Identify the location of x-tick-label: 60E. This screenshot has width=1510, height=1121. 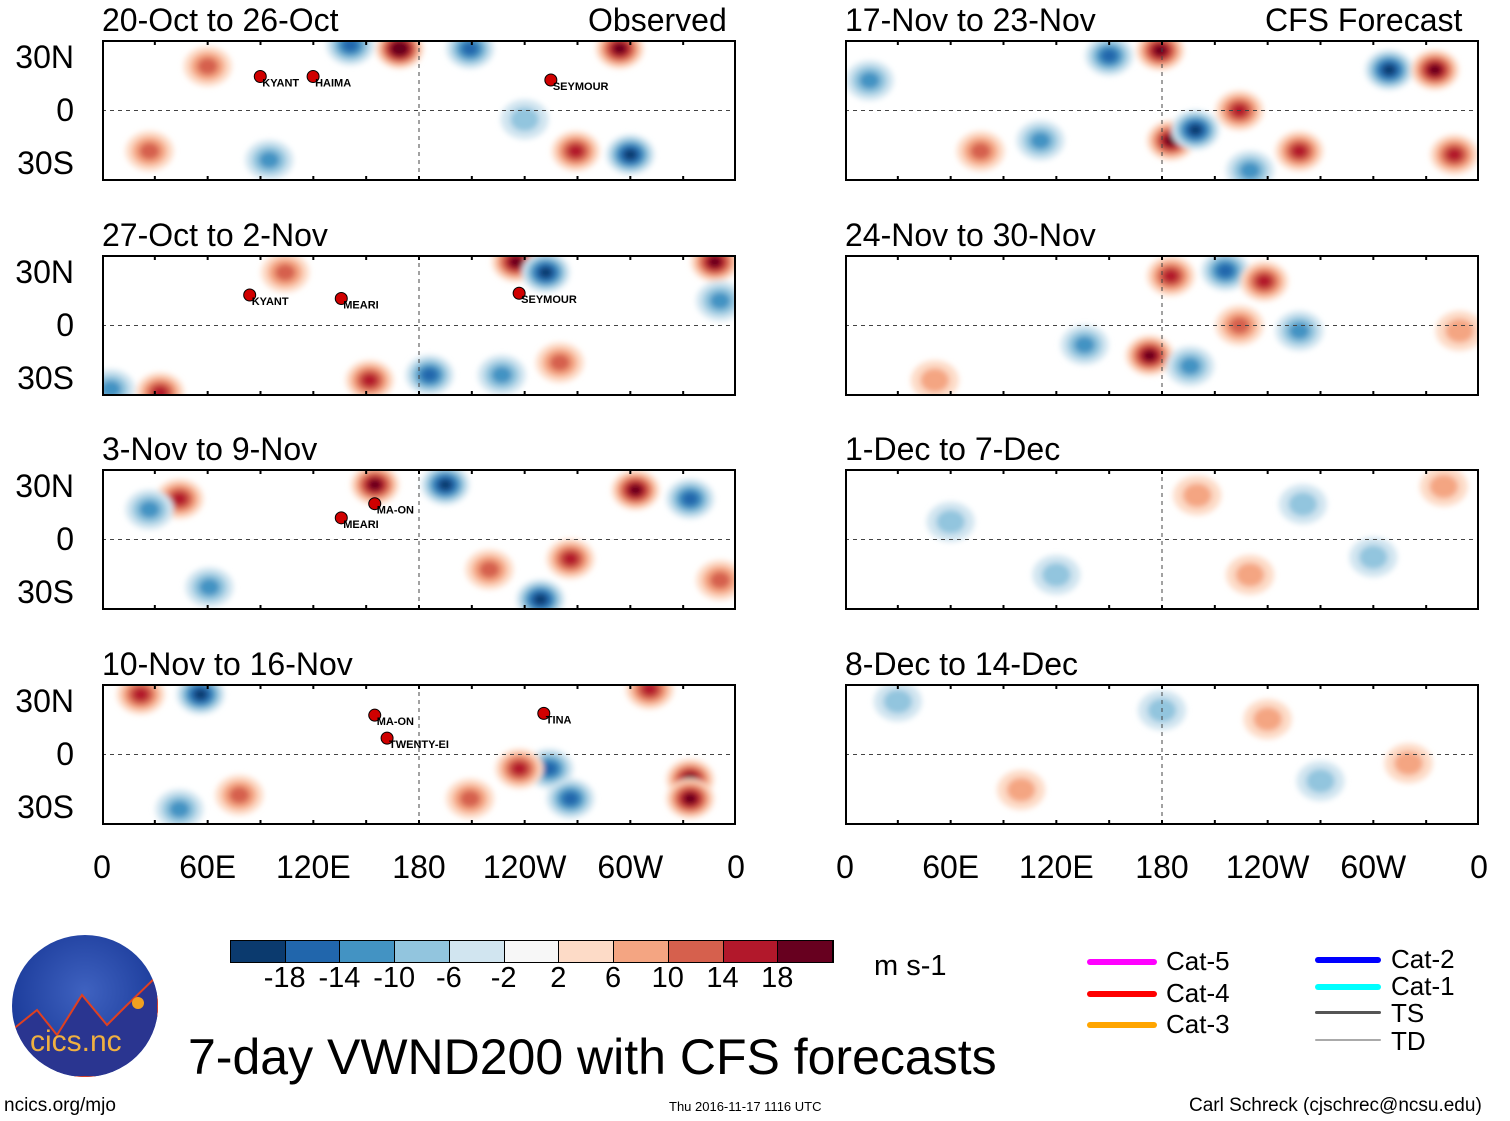
(208, 867).